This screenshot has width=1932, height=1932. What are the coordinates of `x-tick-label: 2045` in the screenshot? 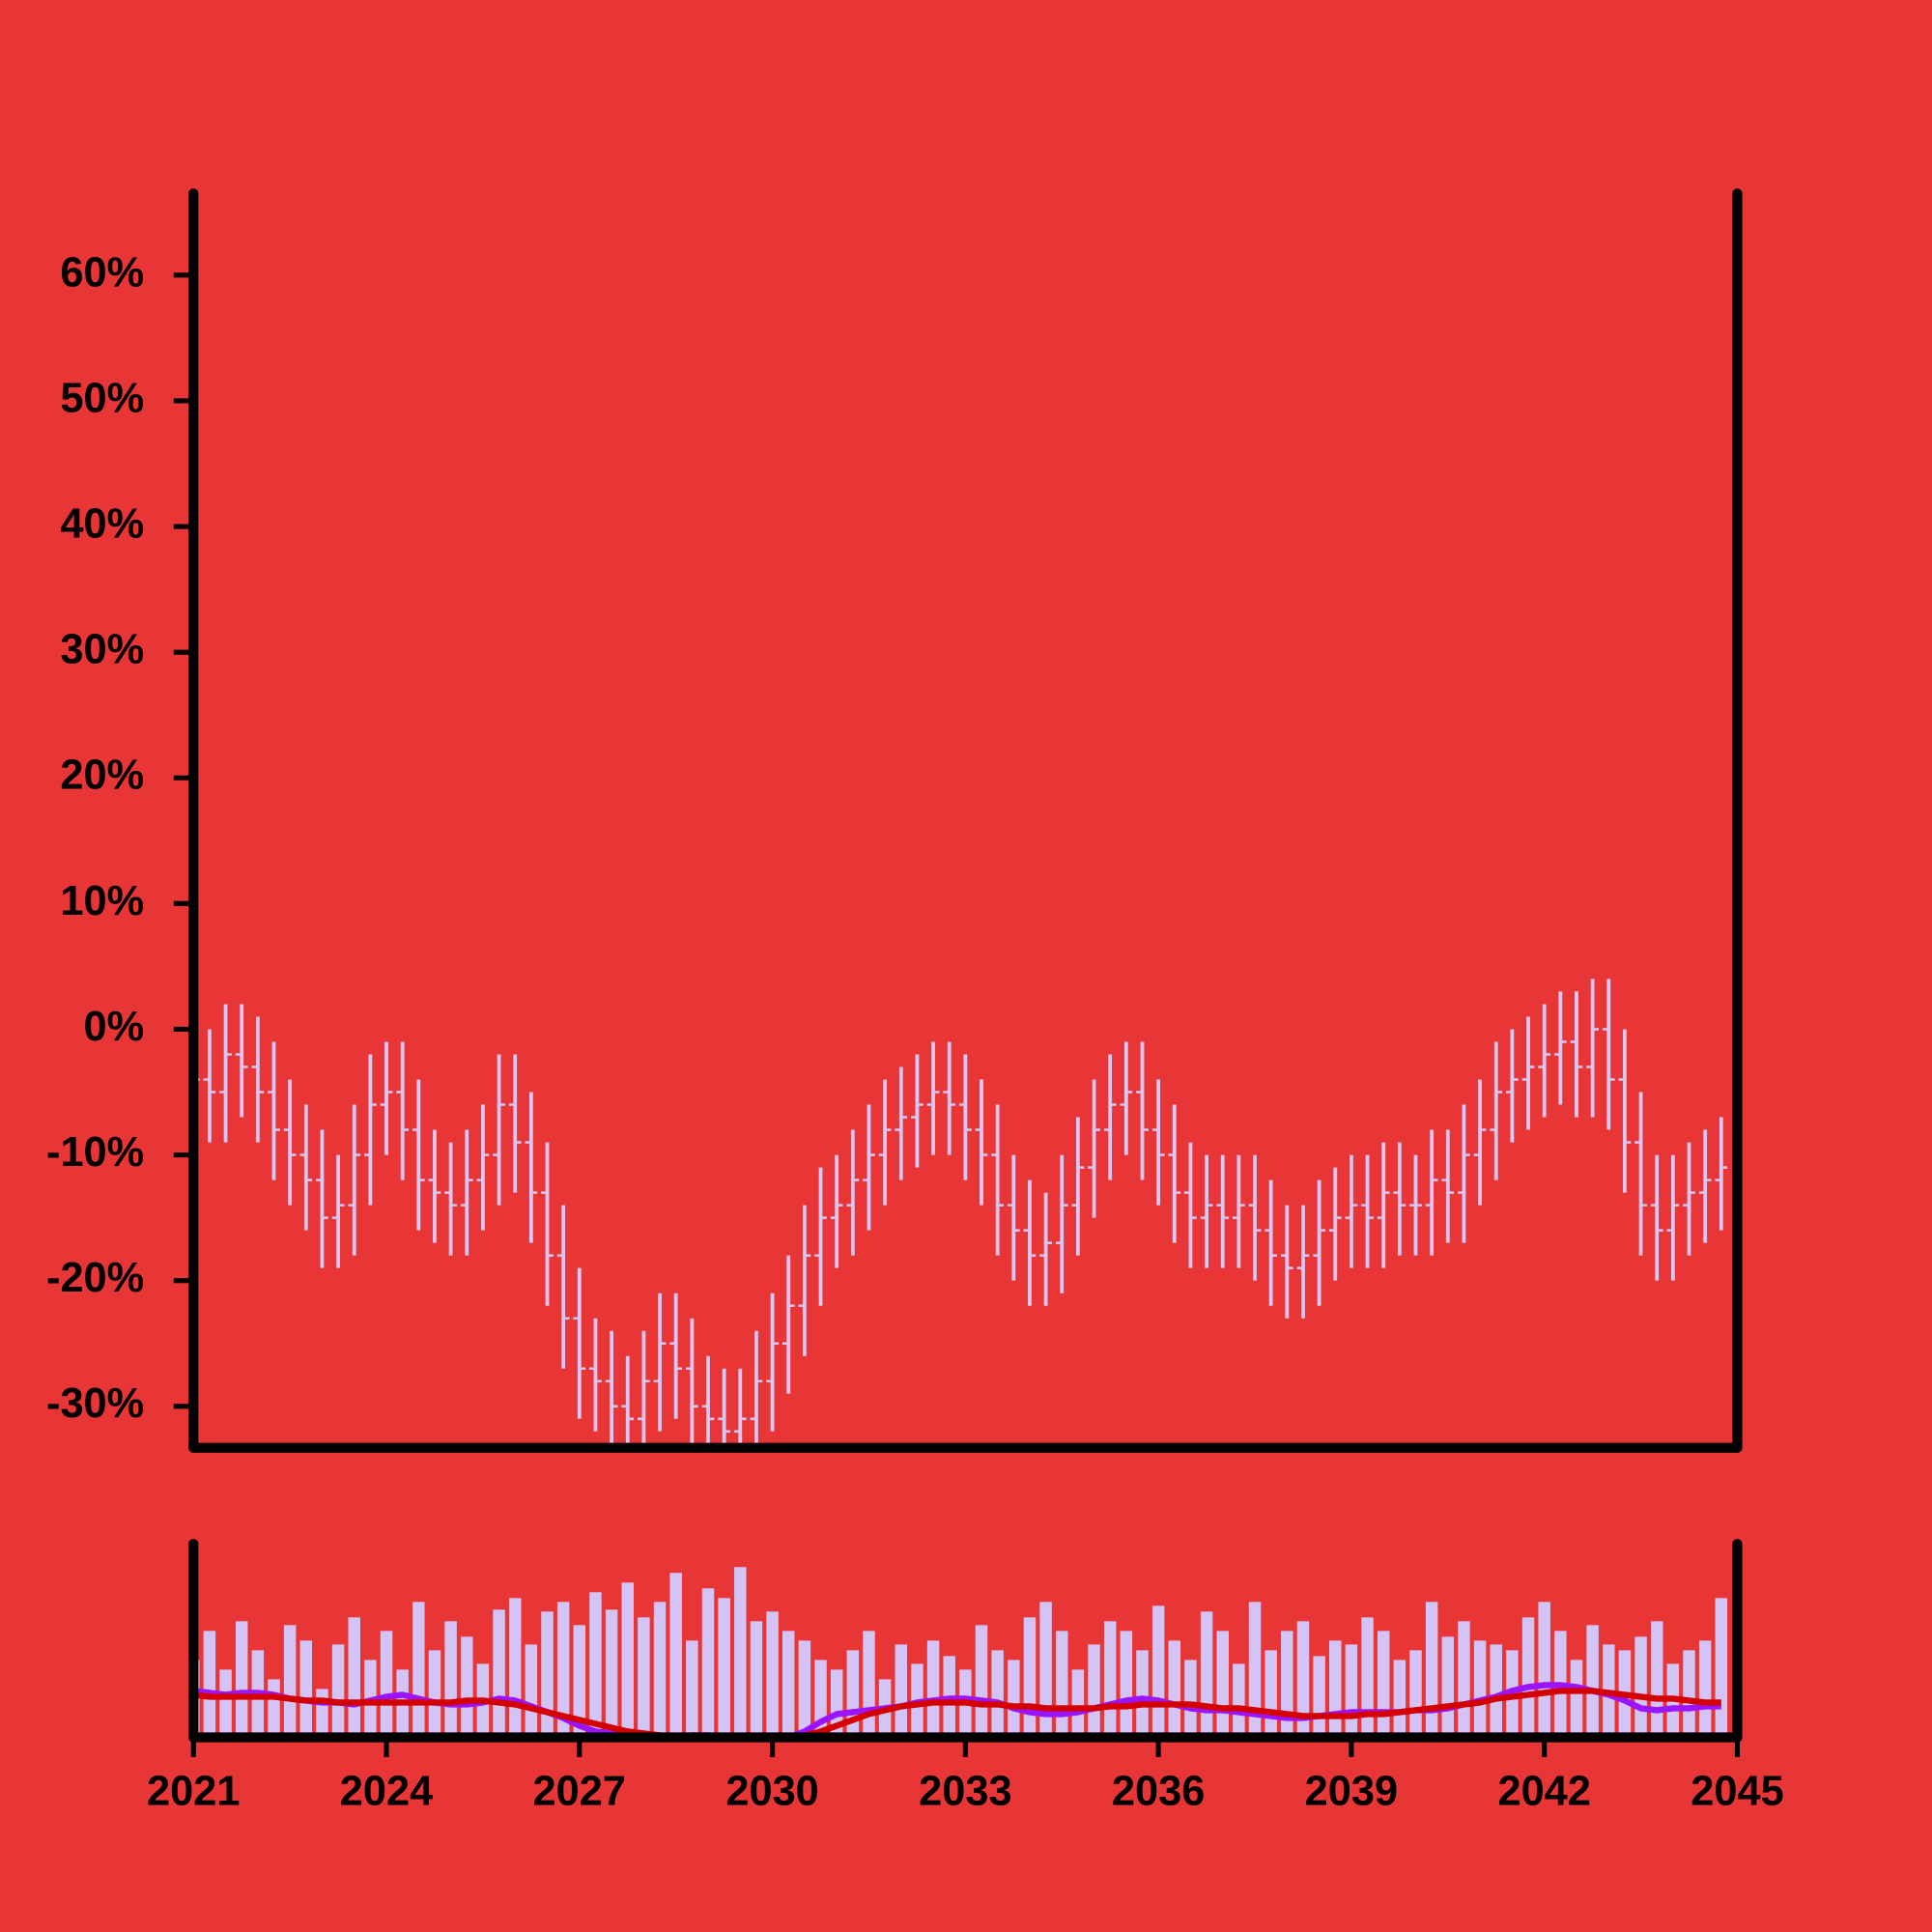 It's located at (1736, 1792).